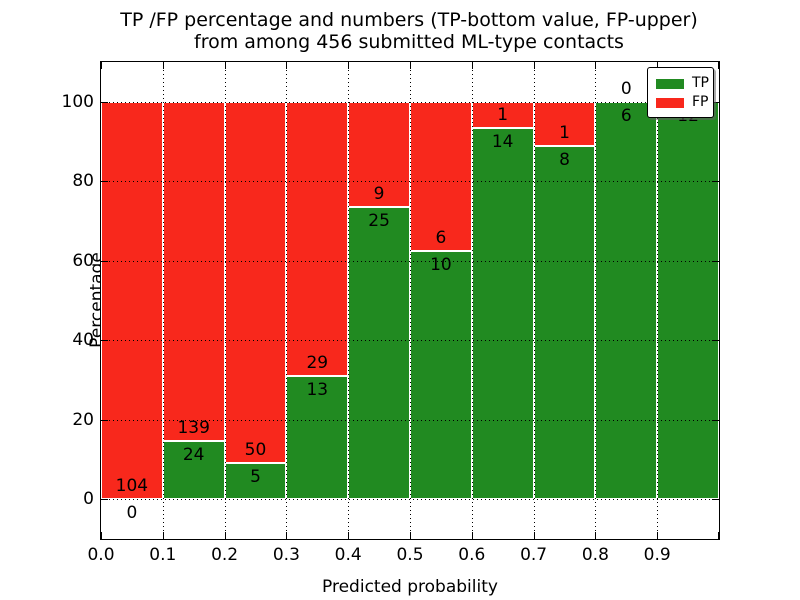  Describe the element at coordinates (101, 555) in the screenshot. I see `x-tick-label: 0.0` at that location.